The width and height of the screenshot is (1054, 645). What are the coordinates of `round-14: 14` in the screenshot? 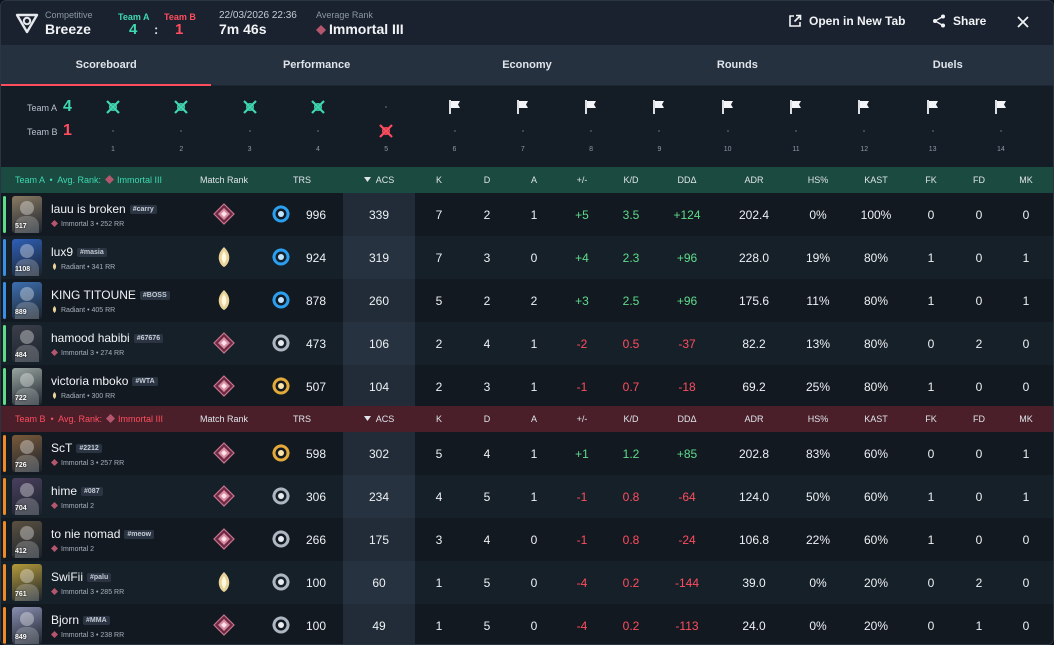 It's located at (1001, 126).